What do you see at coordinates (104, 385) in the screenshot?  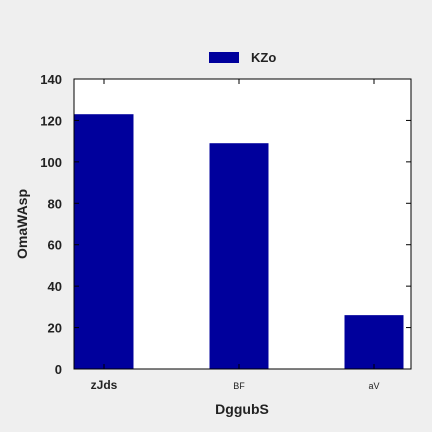 I see `x-tick-label: zJds` at bounding box center [104, 385].